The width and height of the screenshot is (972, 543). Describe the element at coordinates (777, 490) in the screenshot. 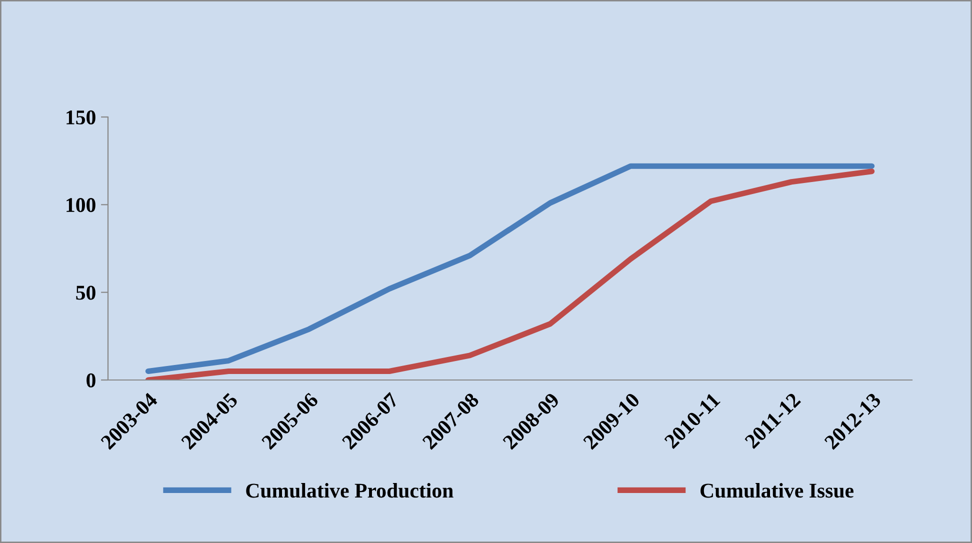

I see `legend-label: Cumulative Issue` at that location.